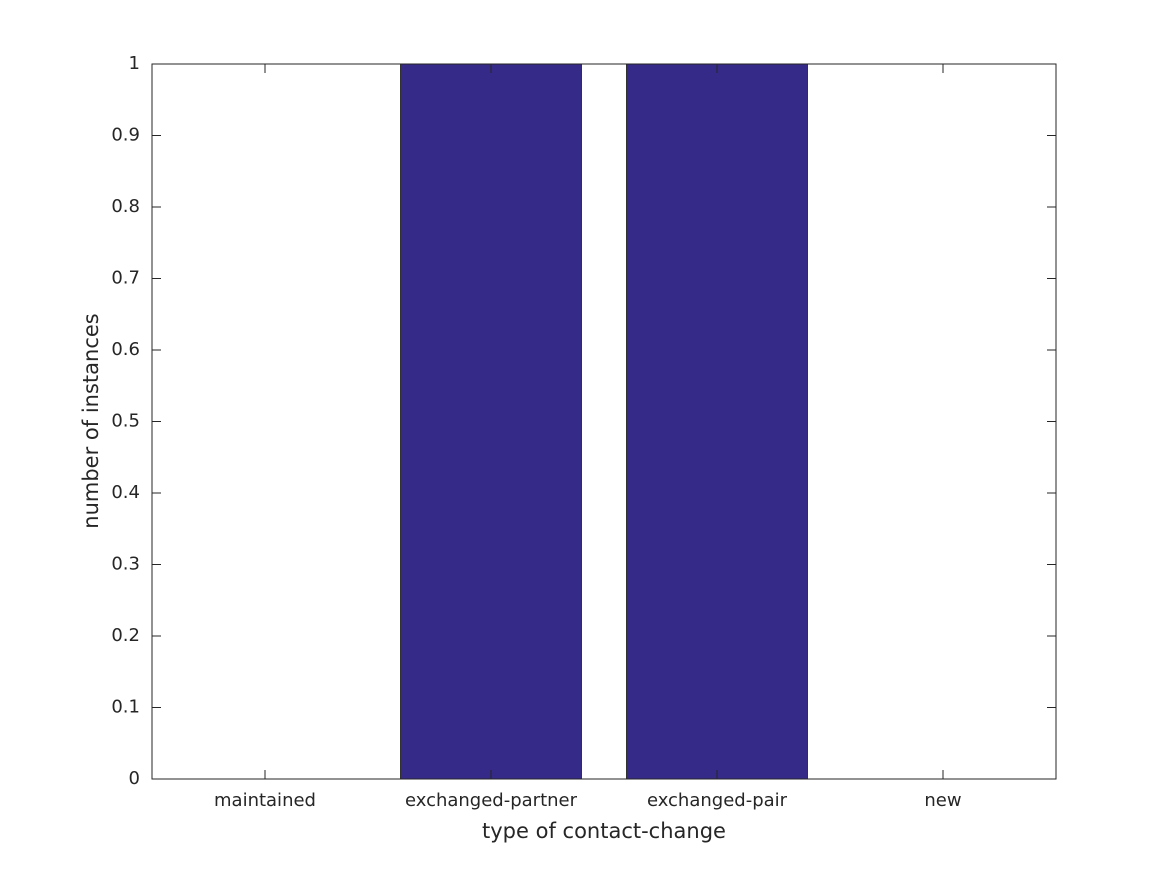 This screenshot has height=875, width=1167. I want to click on x-tick-label: exchanged-partner, so click(491, 800).